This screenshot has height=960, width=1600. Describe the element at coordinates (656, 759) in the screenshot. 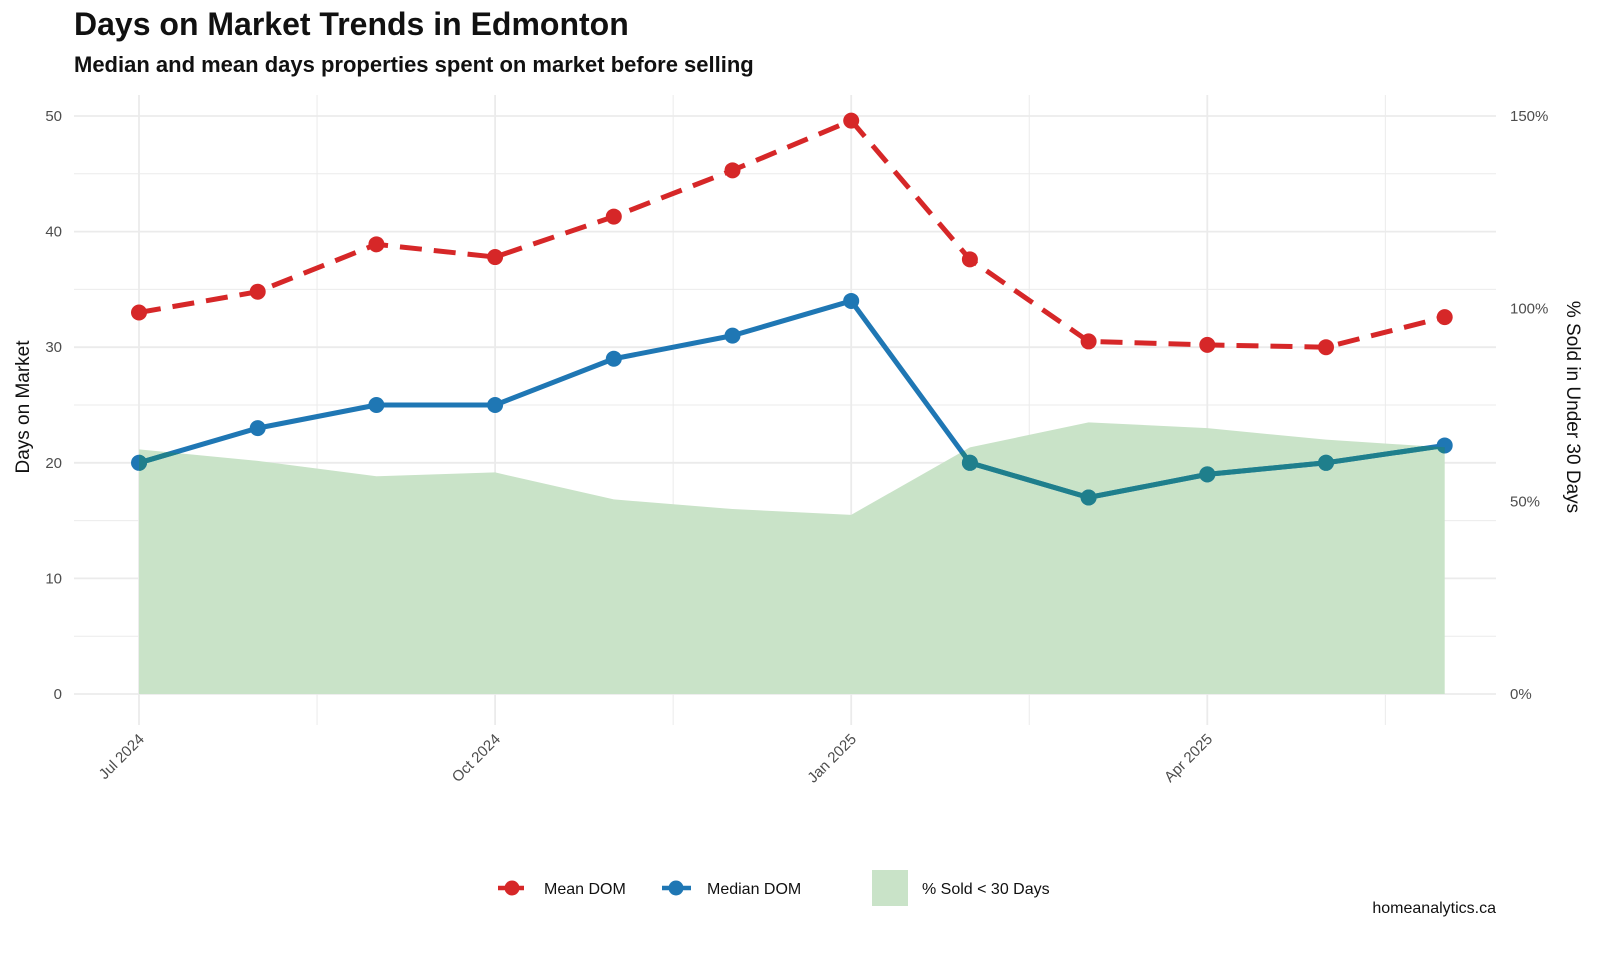

I see `x-axis-ticks: Jul 2024 Oct 2024 Jan 2025 Apr 2025` at that location.